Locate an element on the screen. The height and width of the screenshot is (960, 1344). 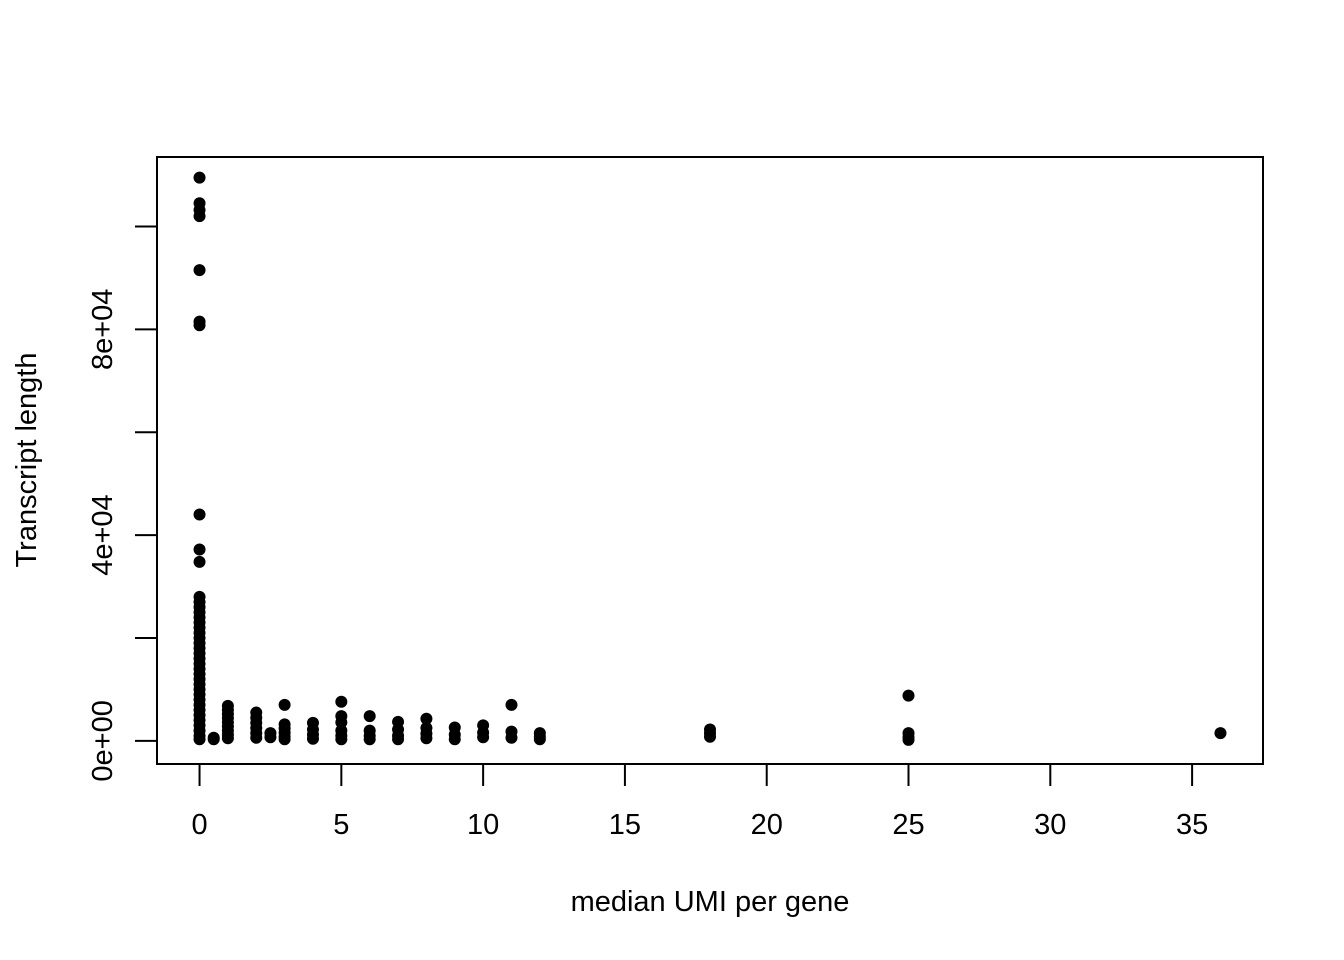
x-tick-label: 15 is located at coordinates (625, 825).